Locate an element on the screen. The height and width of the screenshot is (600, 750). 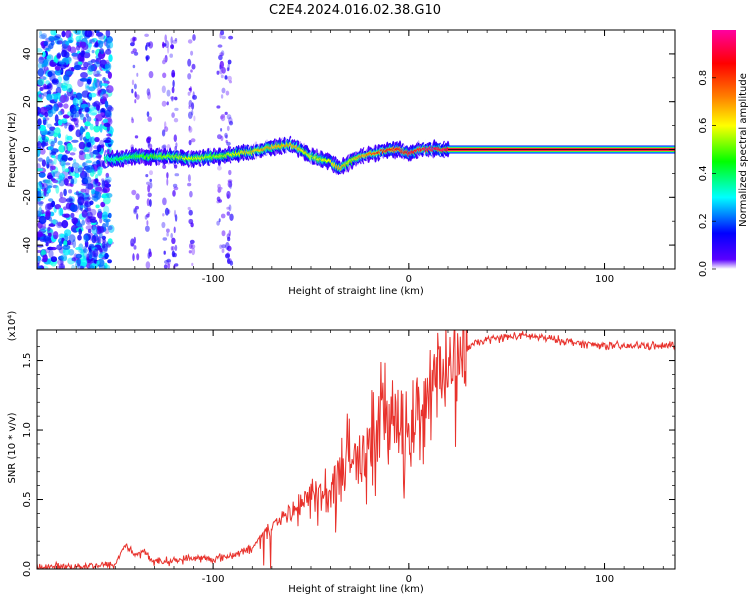
colorbar-label: Normalized spectral amplitude is located at coordinates (743, 150).